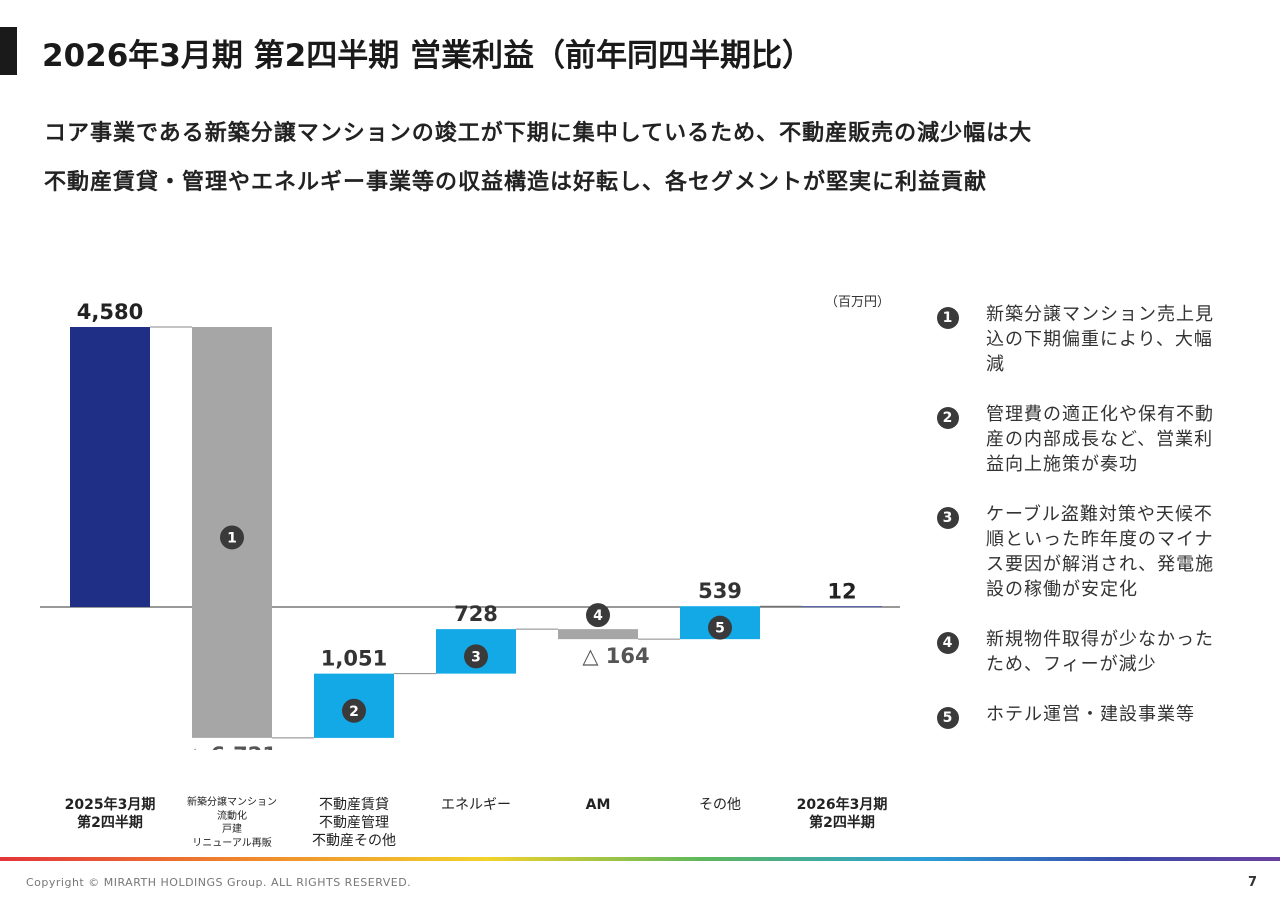 This screenshot has height=904, width=1280. Describe the element at coordinates (1253, 882) in the screenshot. I see `page-number: 7` at that location.